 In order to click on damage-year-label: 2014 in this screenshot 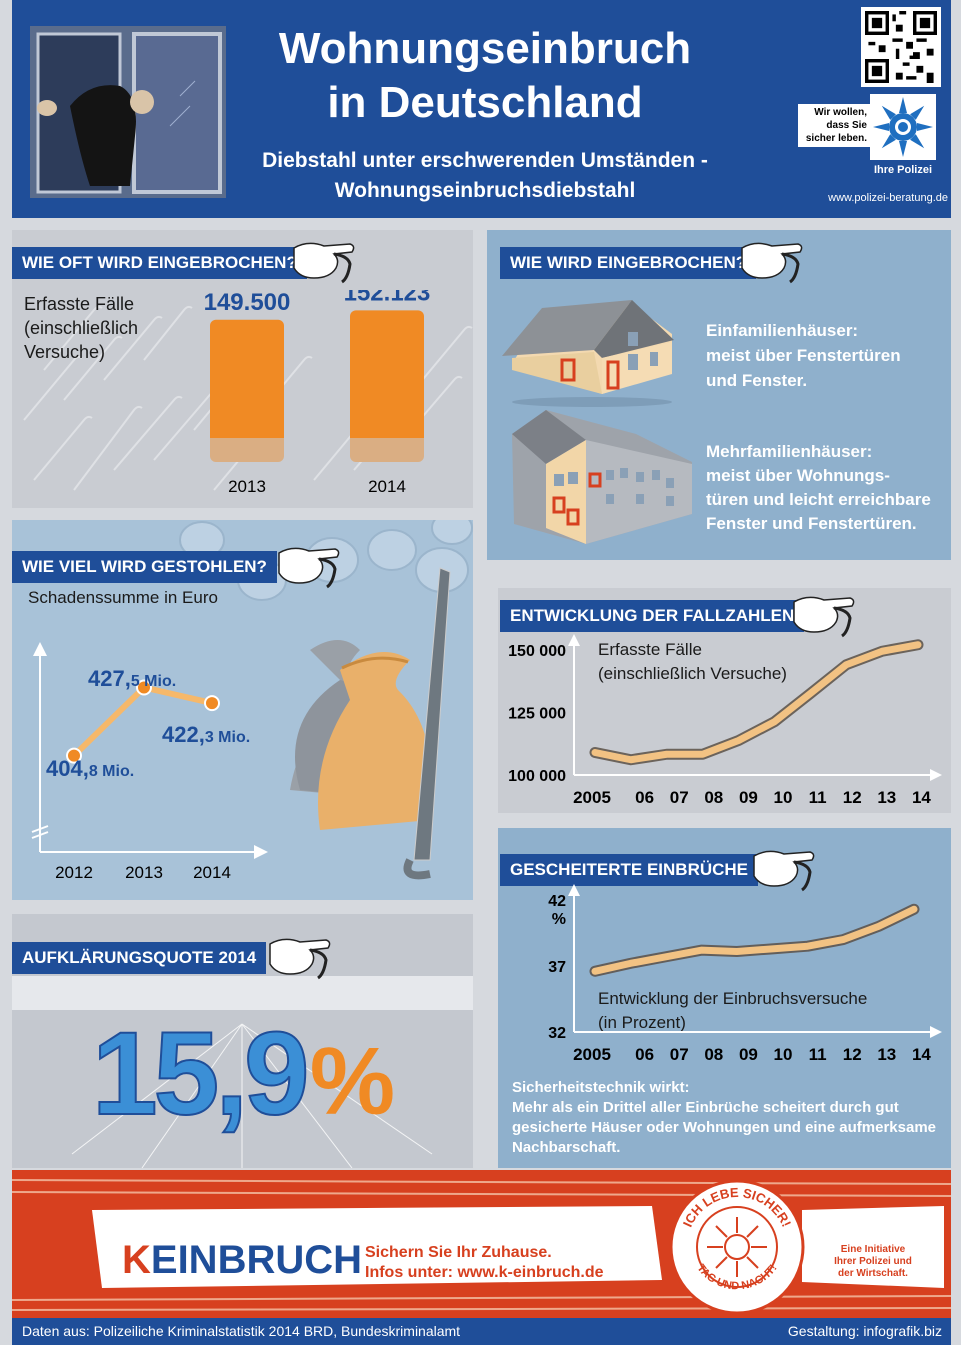, I will do `click(212, 872)`.